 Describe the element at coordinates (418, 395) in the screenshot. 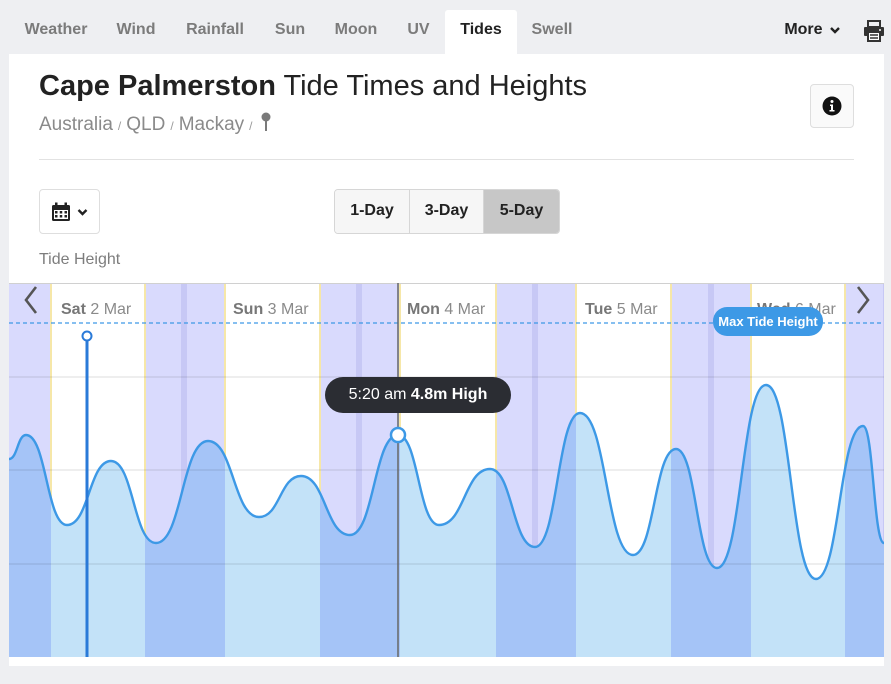

I see `tide-tooltip: 5:20 am 4.8m High` at that location.